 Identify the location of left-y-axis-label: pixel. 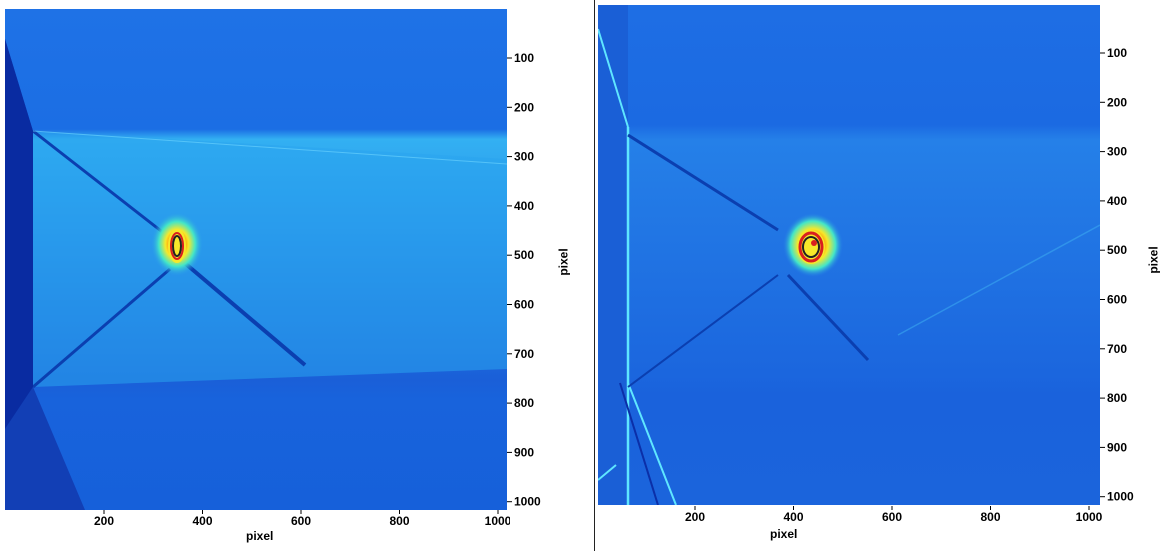
(563, 262).